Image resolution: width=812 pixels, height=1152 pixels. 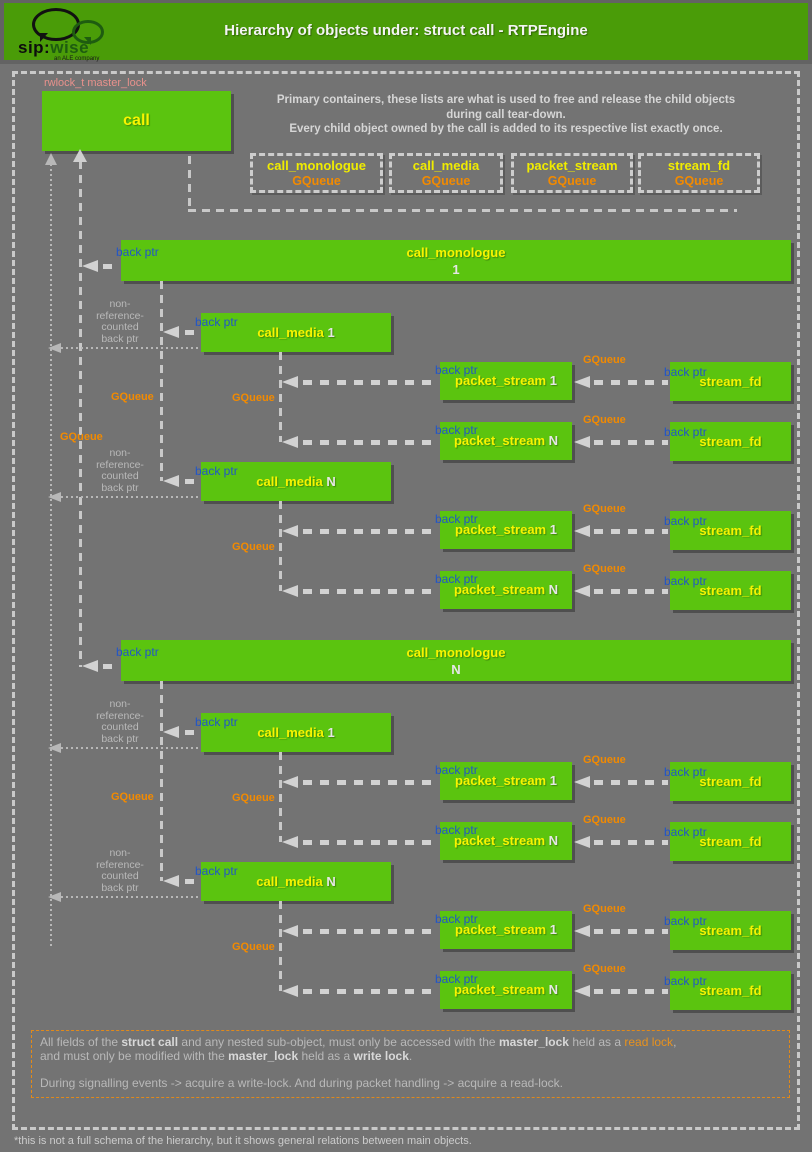 What do you see at coordinates (316, 165) in the screenshot?
I see `legend-box-name: call_monologue` at bounding box center [316, 165].